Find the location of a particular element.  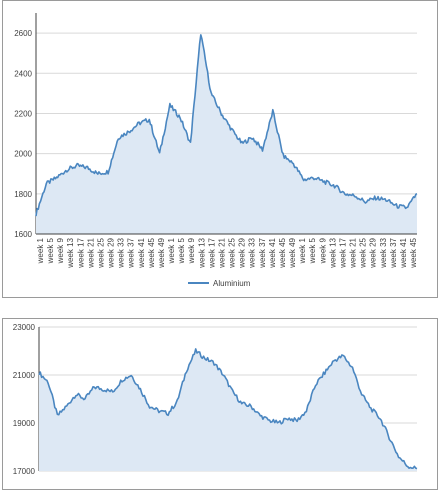

y-tick-label: 2000 is located at coordinates (23, 154).